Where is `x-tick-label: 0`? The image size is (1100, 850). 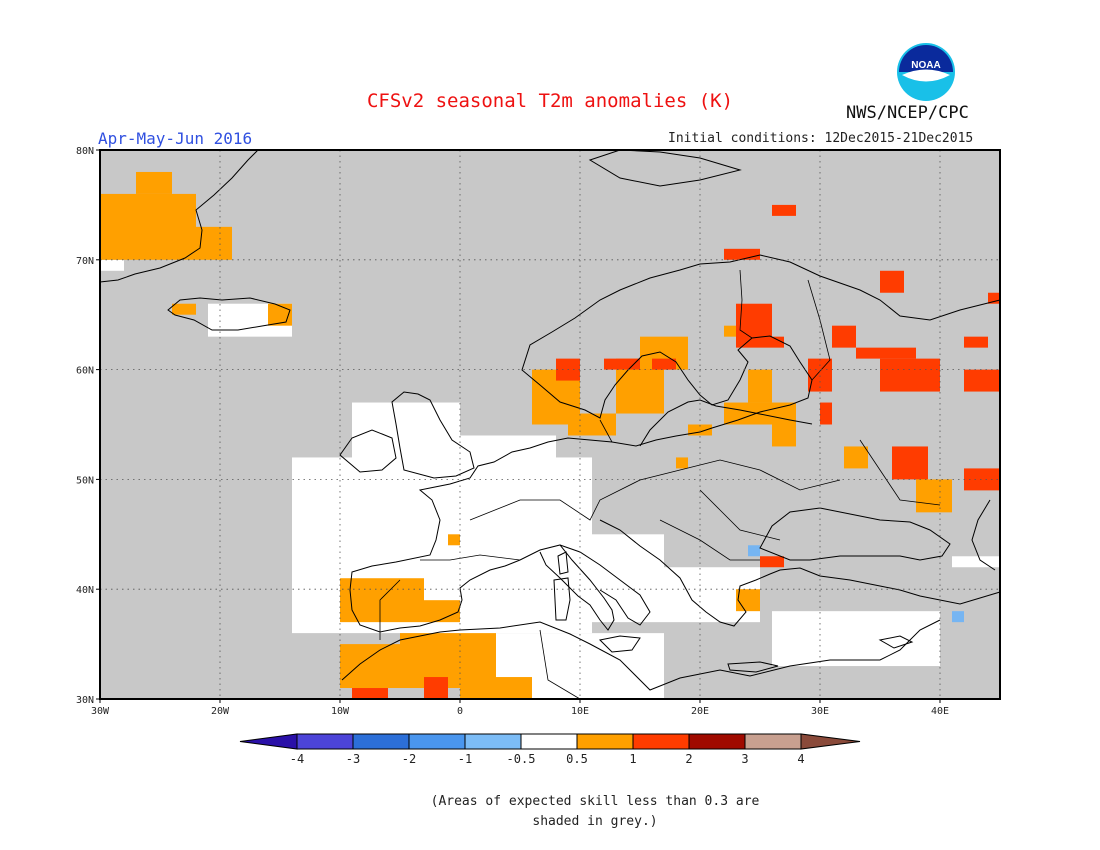
x-tick-label: 0 is located at coordinates (460, 711).